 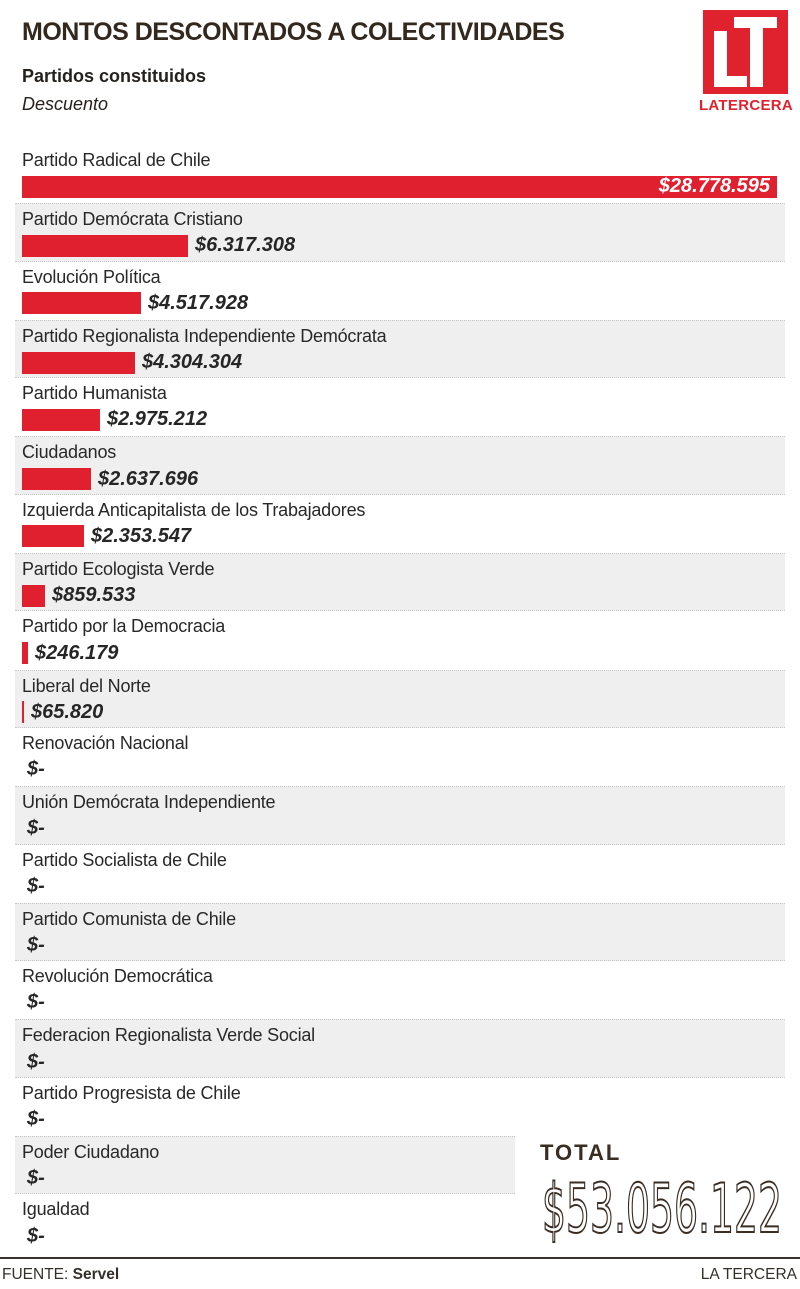 What do you see at coordinates (94, 595) in the screenshot?
I see `value-label: $859.533` at bounding box center [94, 595].